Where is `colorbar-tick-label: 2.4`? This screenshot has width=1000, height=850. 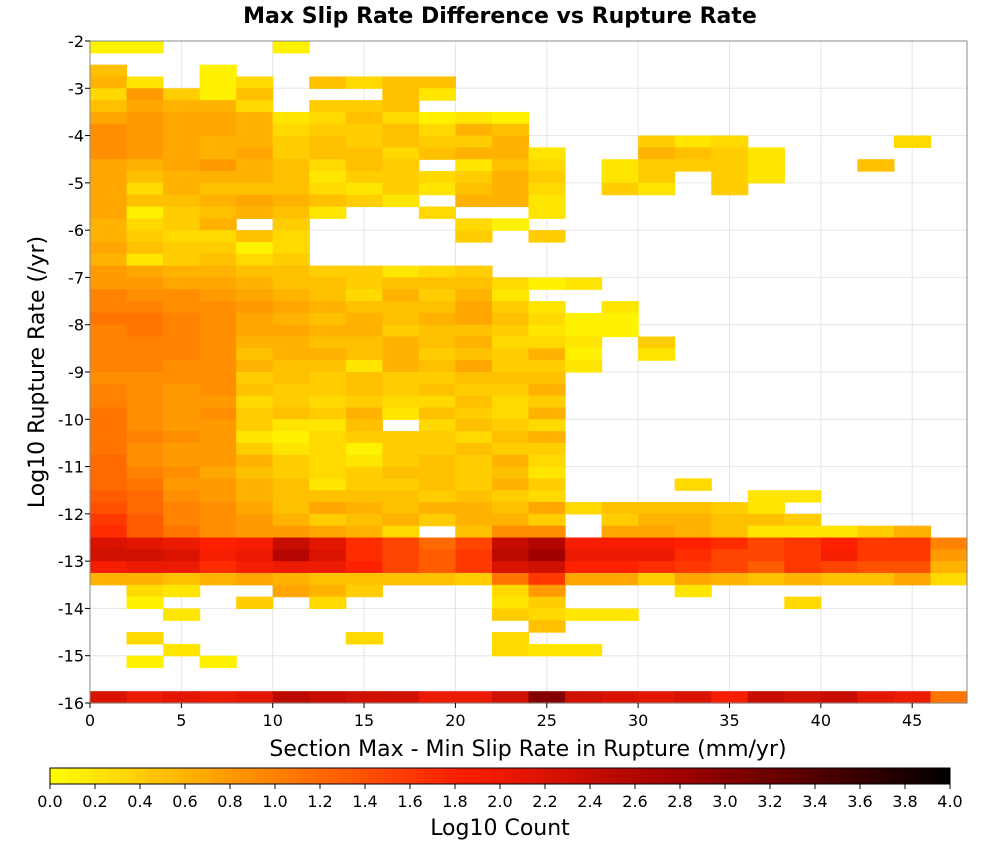 colorbar-tick-label: 2.4 is located at coordinates (589, 801).